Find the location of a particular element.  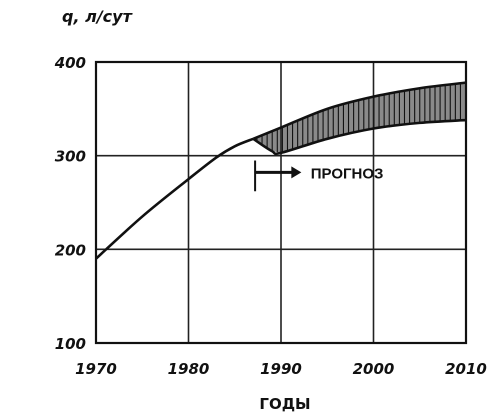

series-line-historical is located at coordinates (174, 198).